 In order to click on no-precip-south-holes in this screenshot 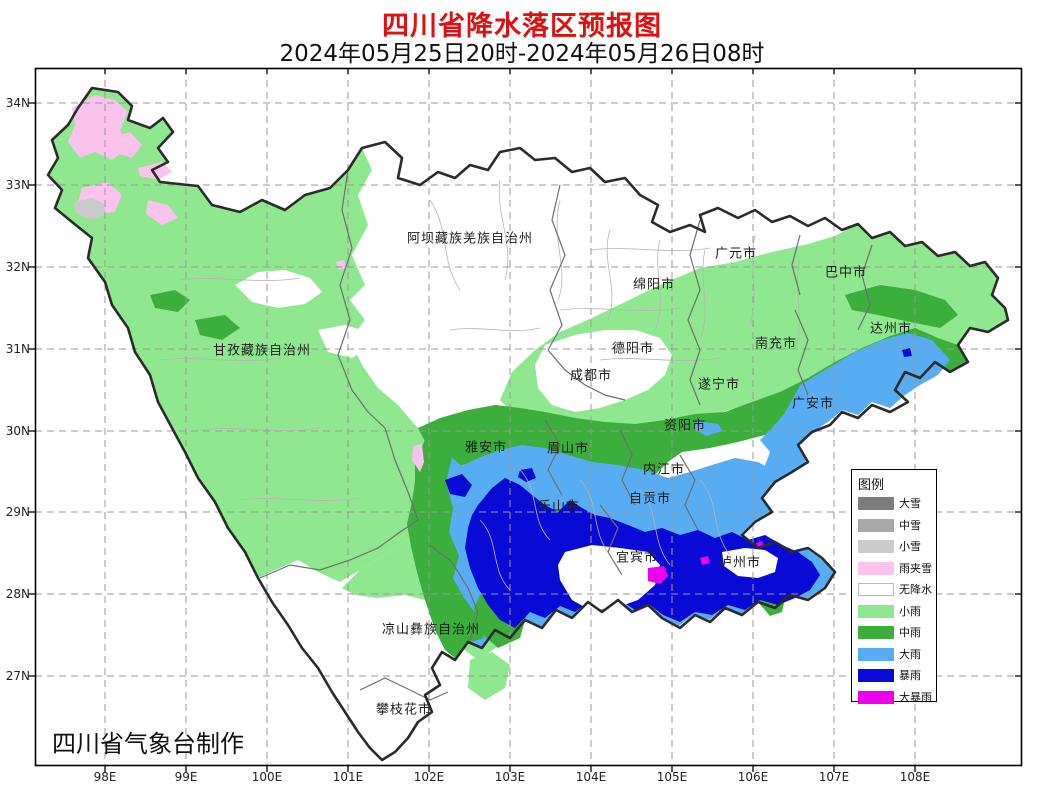, I will do `click(668, 577)`.